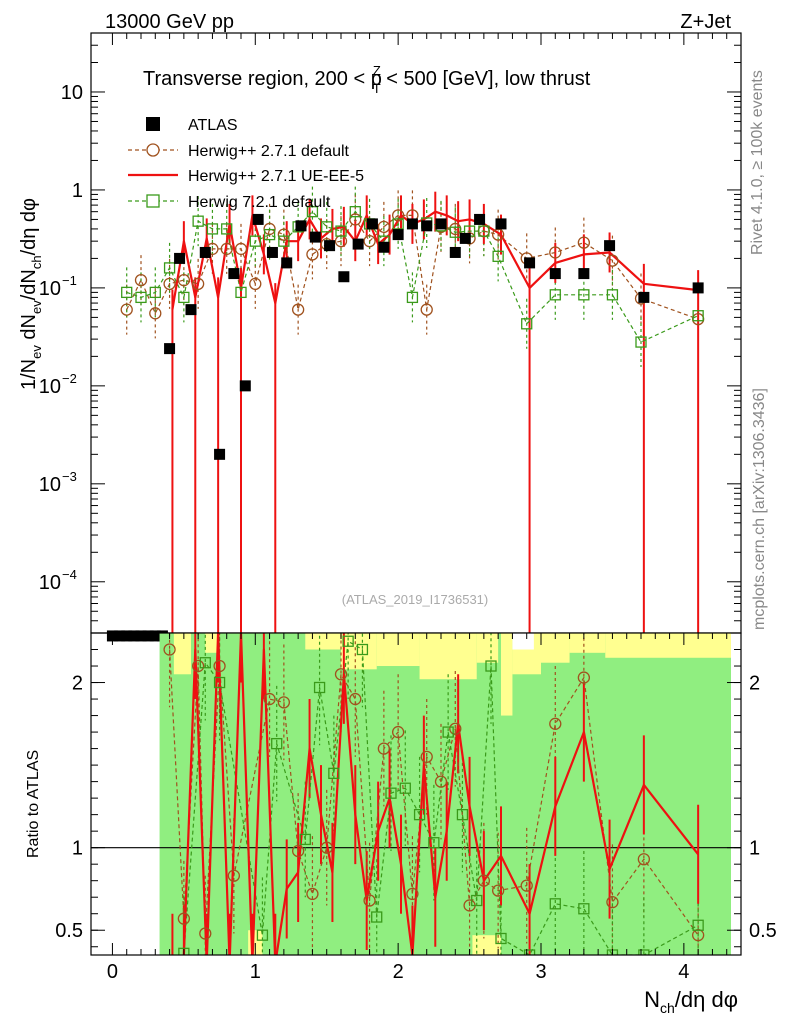  What do you see at coordinates (412, 267) in the screenshot?
I see `main-line-herwig-default` at bounding box center [412, 267].